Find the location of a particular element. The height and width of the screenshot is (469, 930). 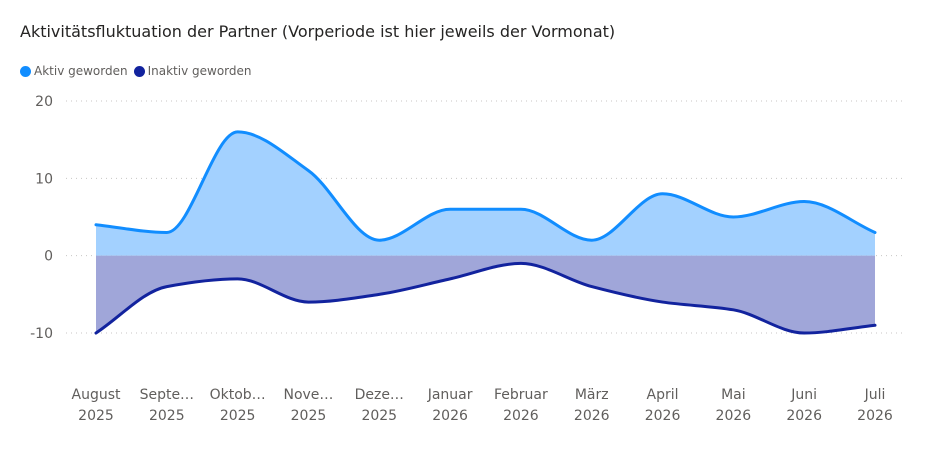

x-tick-label: Oktob… 2025 is located at coordinates (238, 405).